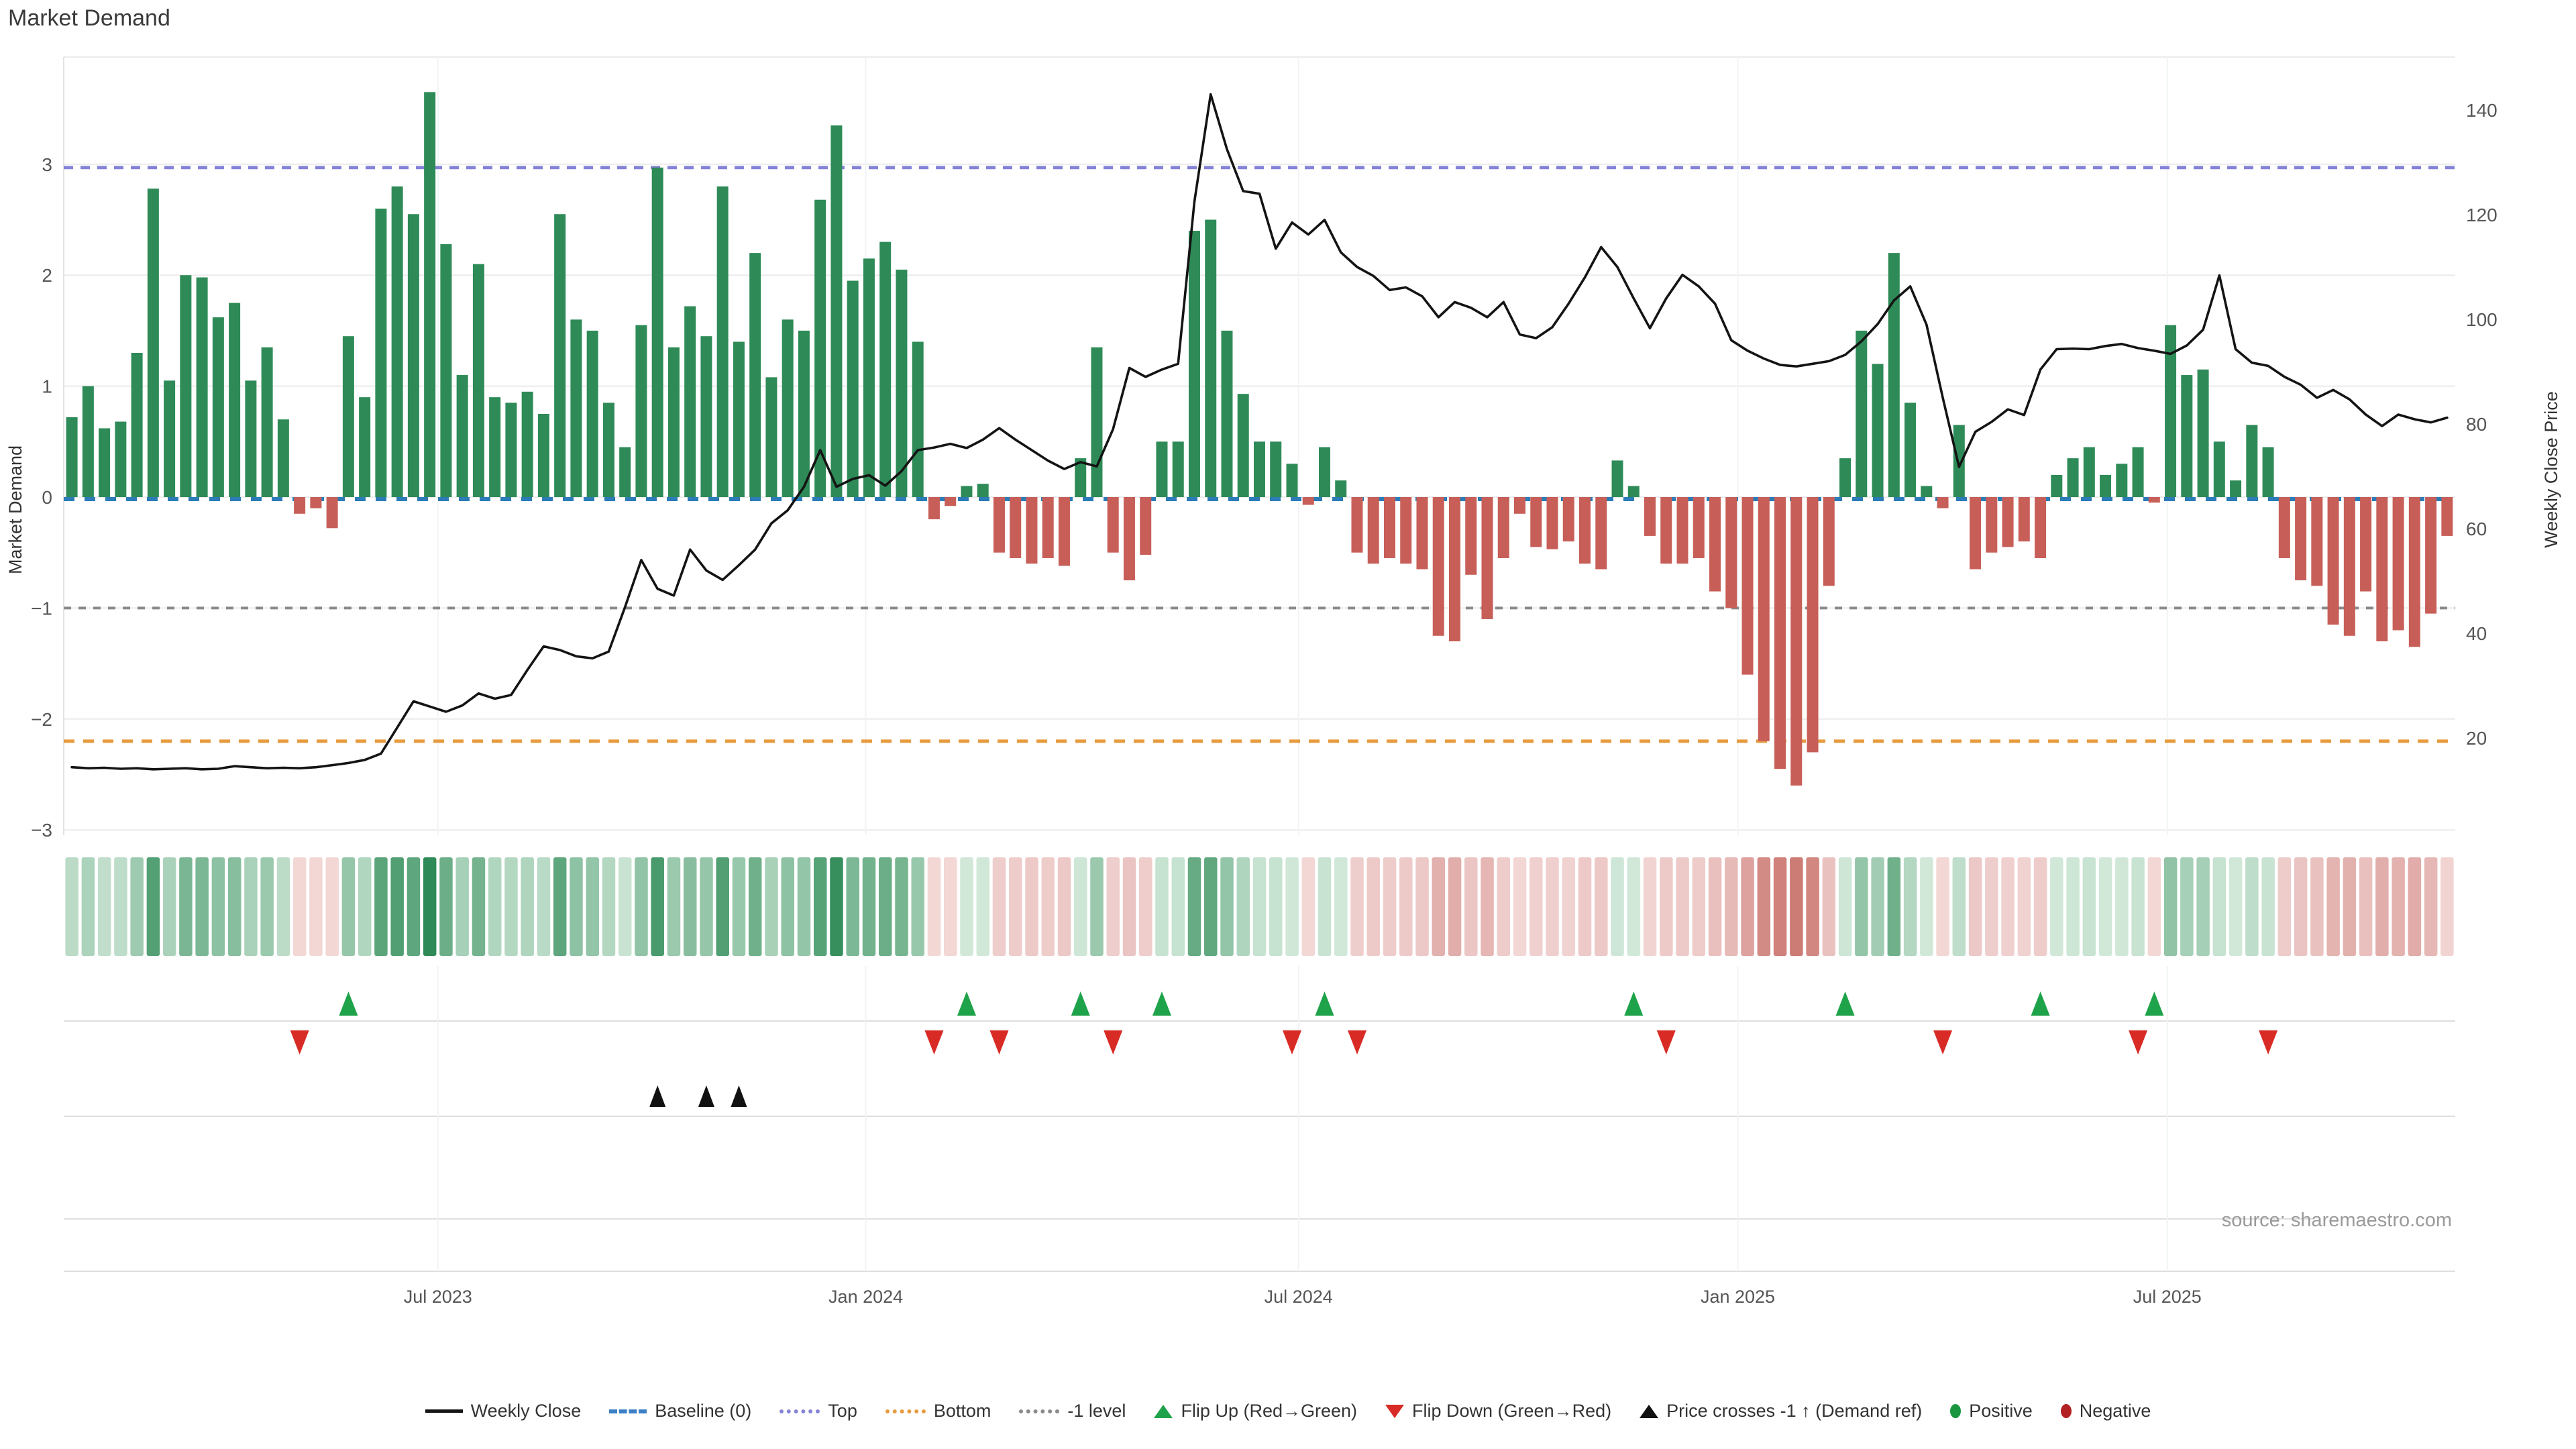 The height and width of the screenshot is (1449, 2576). I want to click on legend-item-baseline-0: Baseline (0), so click(680, 1411).